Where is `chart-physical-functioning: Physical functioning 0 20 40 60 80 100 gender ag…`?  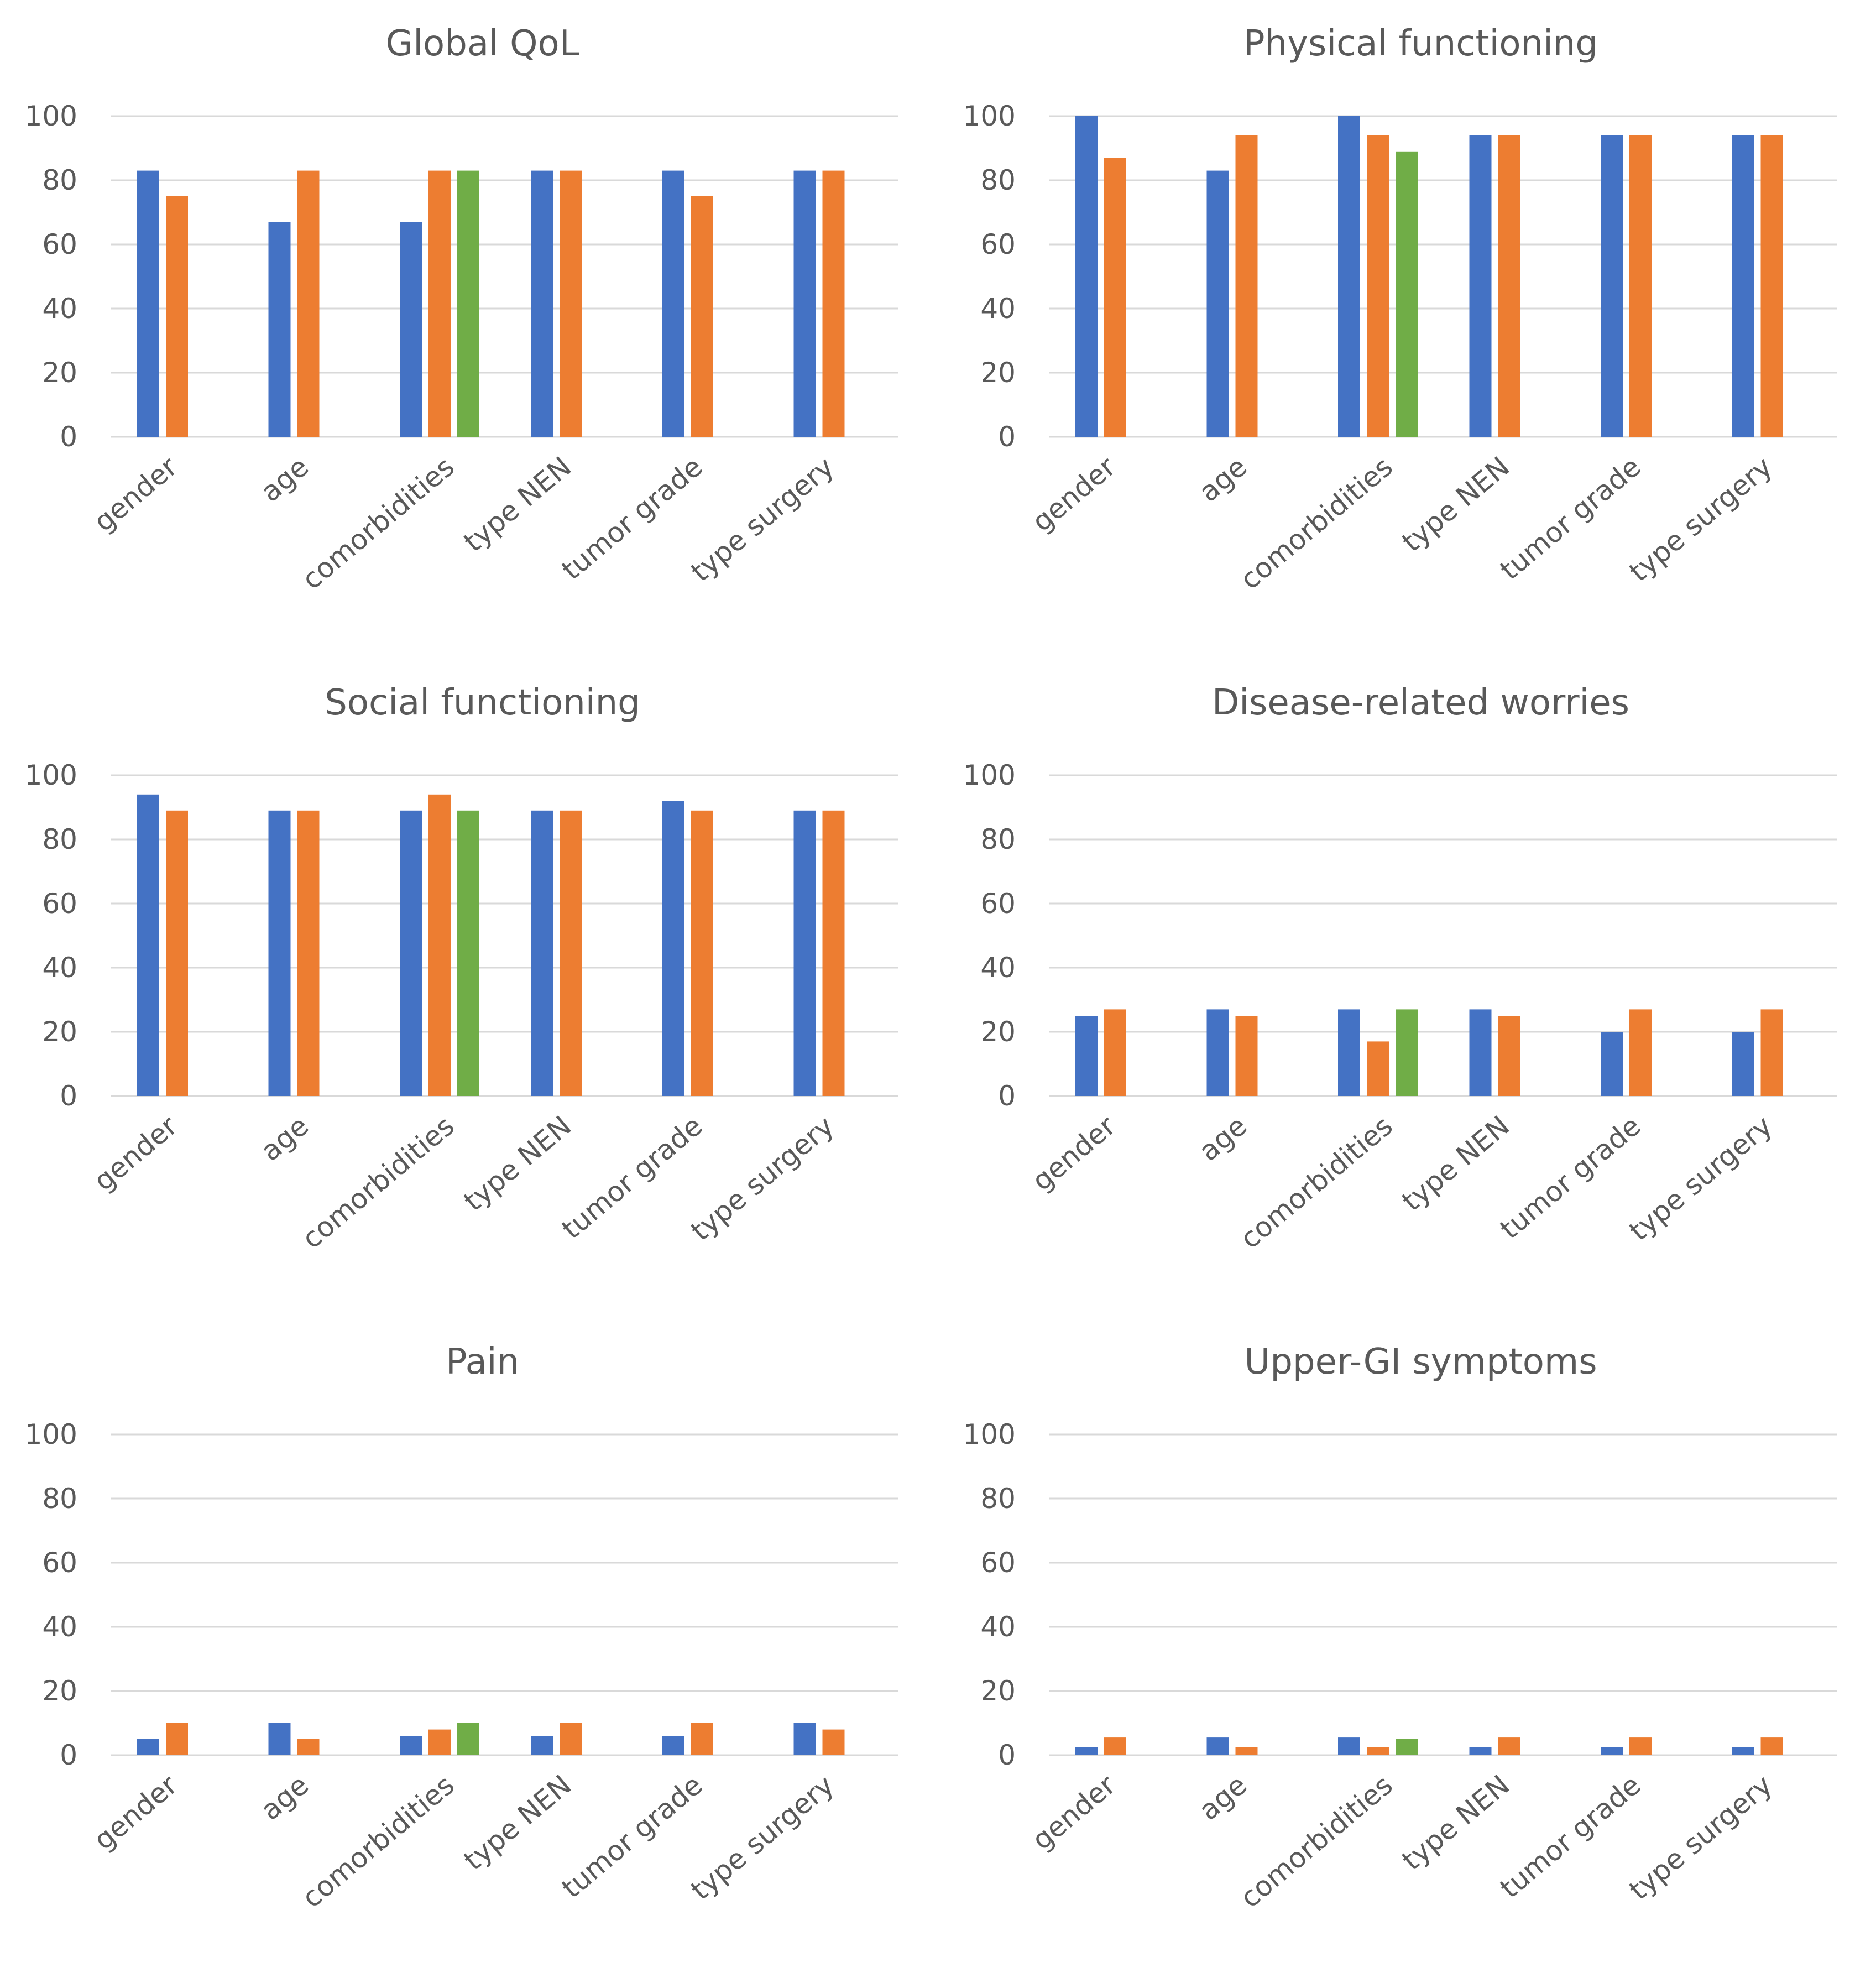
chart-physical-functioning: Physical functioning 0 20 40 60 80 100 gender ag… is located at coordinates (1400, 309).